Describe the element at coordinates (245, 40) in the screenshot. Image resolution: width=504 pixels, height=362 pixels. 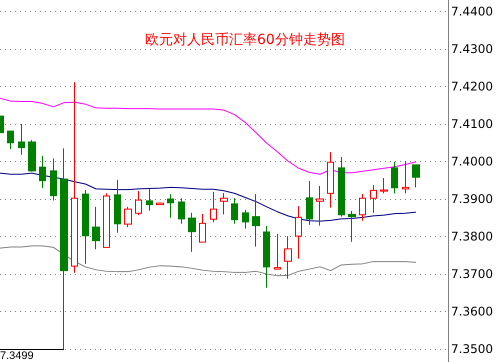
I see `text: 欧元对人民币汇率60分钟走势图` at that location.